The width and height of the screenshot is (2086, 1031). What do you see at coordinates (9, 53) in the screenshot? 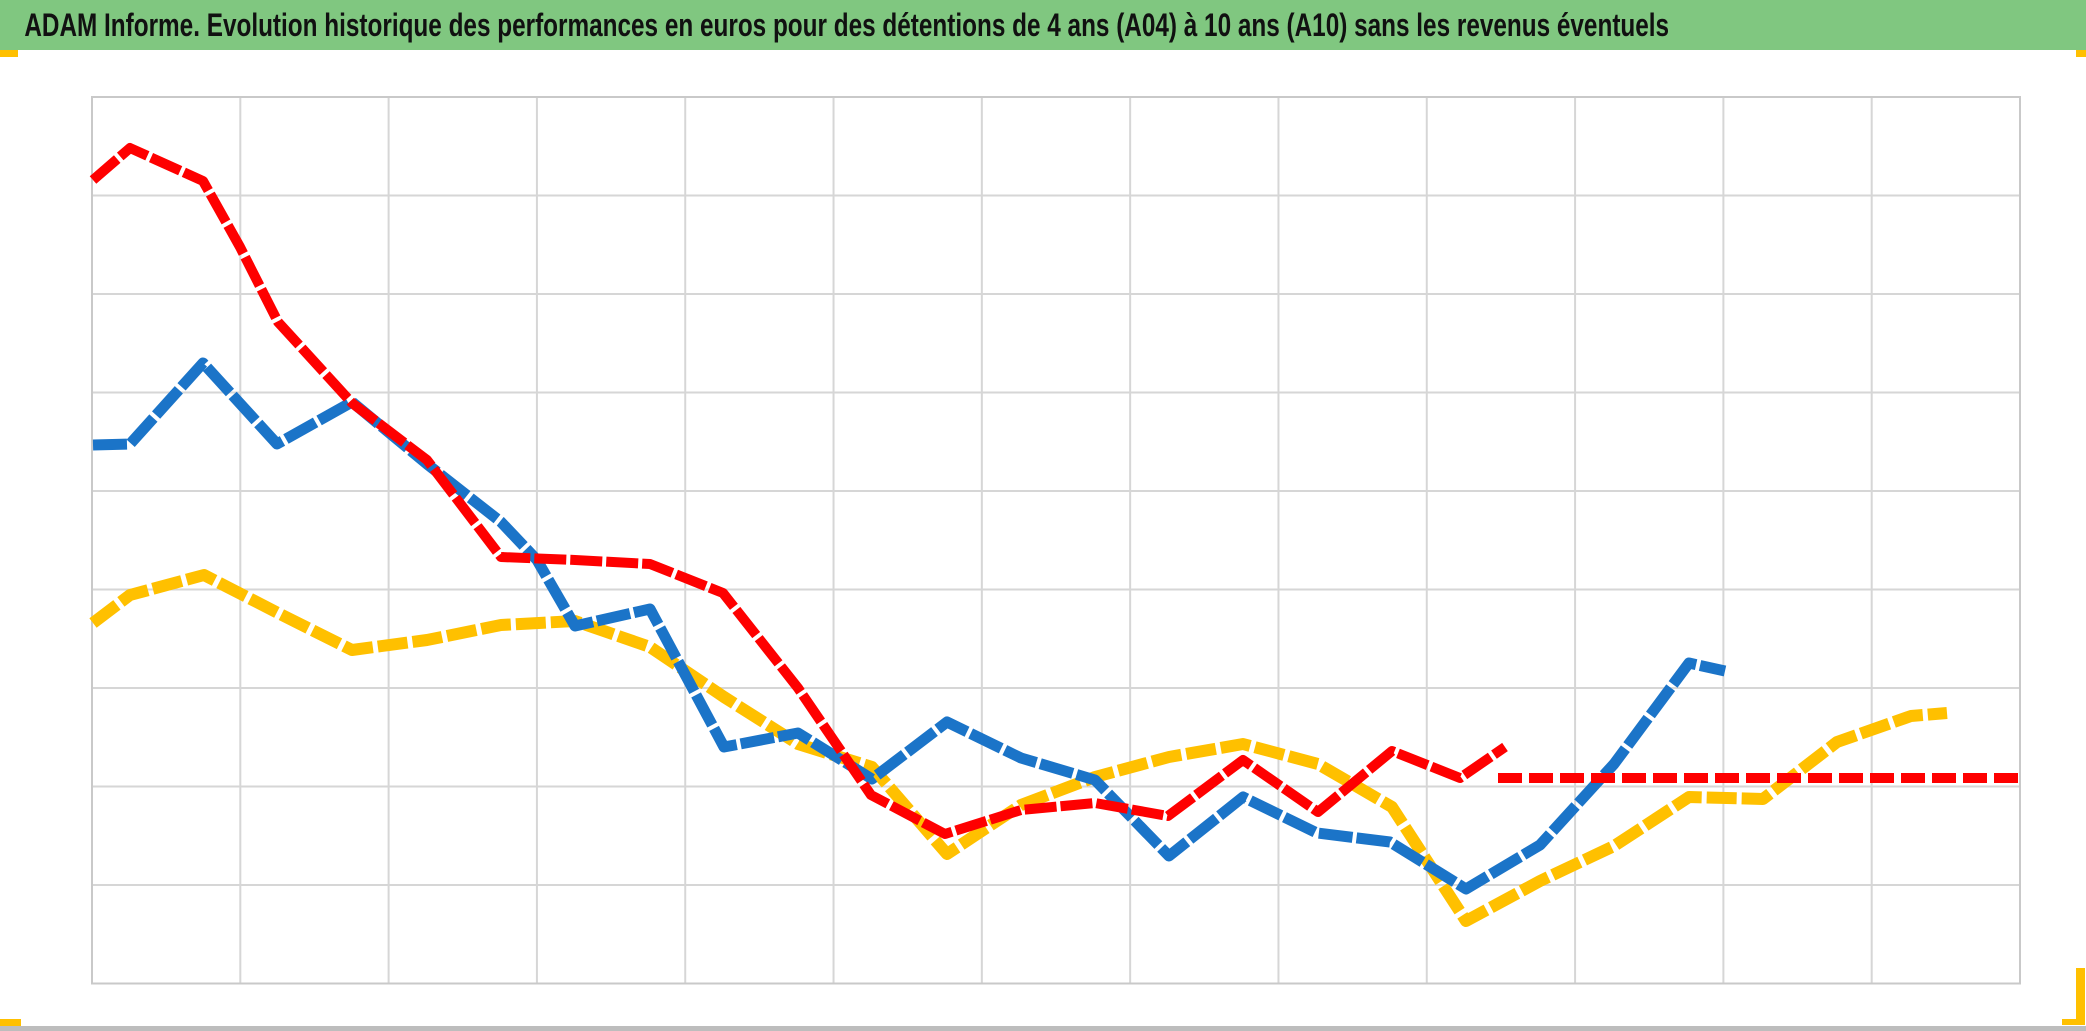
I see `accent-top-left` at bounding box center [9, 53].